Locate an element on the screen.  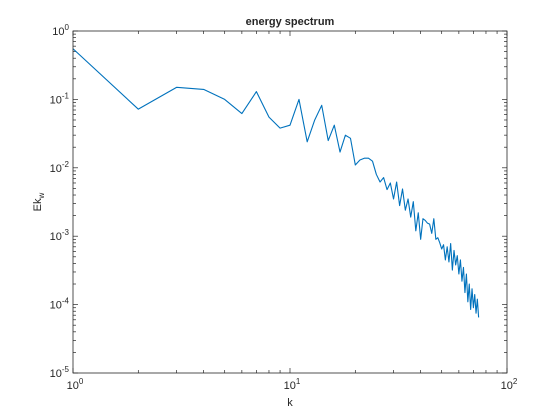
y-tick-label: 10⁻⁵ is located at coordinates (60, 372).